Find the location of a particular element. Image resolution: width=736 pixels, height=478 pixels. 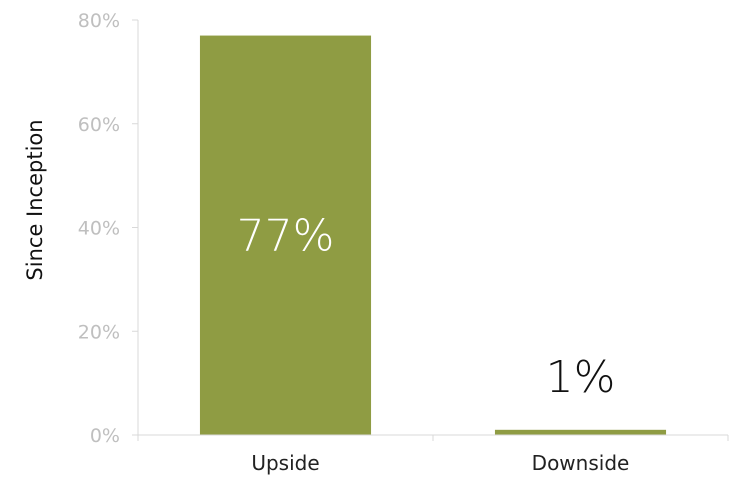

y-axis-title: Since Inception is located at coordinates (35, 199).